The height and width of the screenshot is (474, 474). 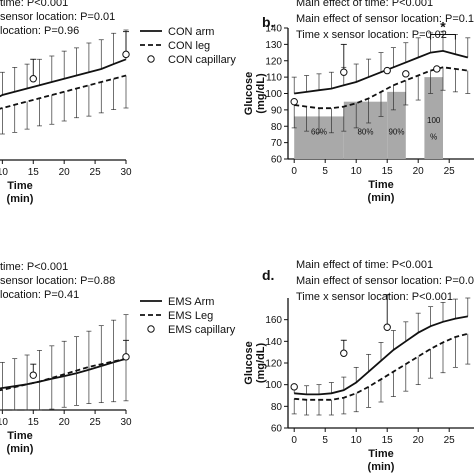 I want to click on legend-entry: CON arm, so click(x=191, y=32).